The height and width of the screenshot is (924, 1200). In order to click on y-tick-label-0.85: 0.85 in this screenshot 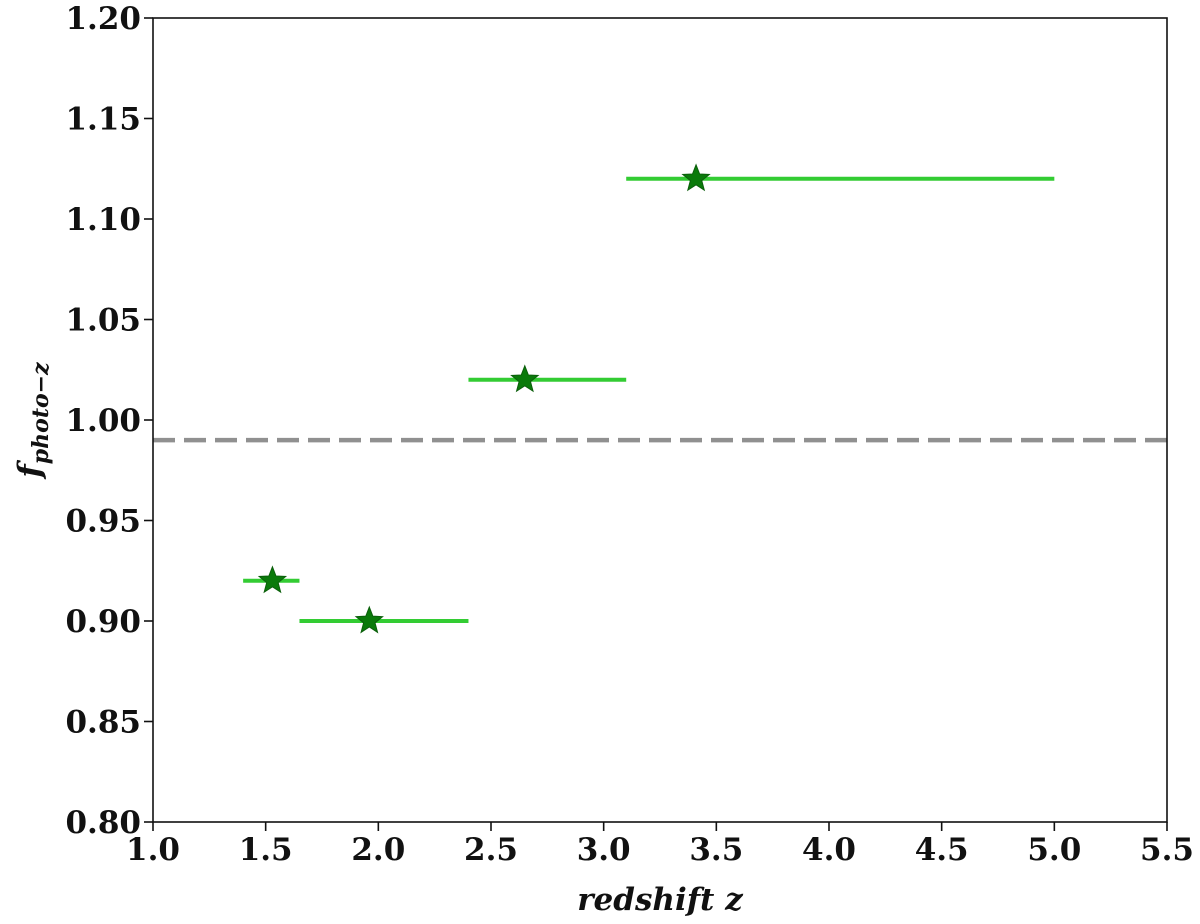, I will do `click(103, 723)`.